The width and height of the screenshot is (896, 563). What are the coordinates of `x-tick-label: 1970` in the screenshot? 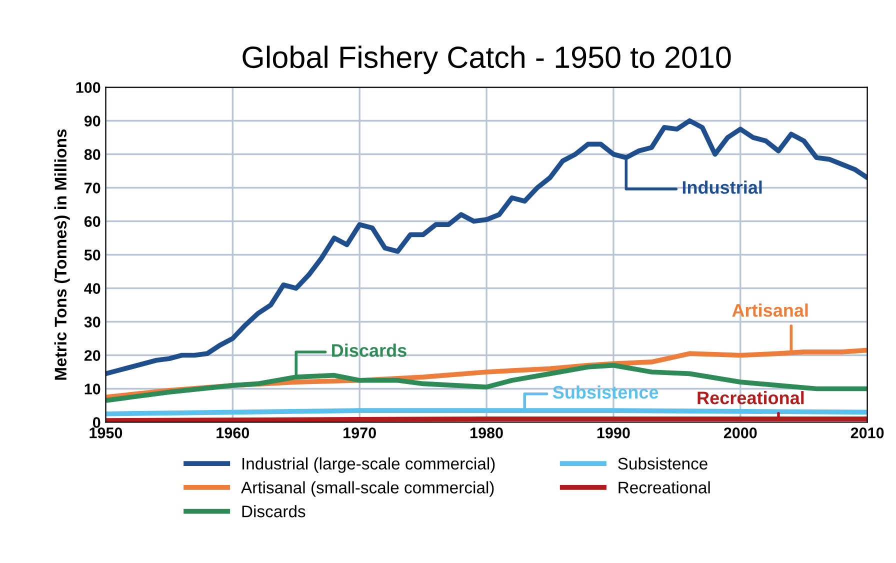 It's located at (360, 433).